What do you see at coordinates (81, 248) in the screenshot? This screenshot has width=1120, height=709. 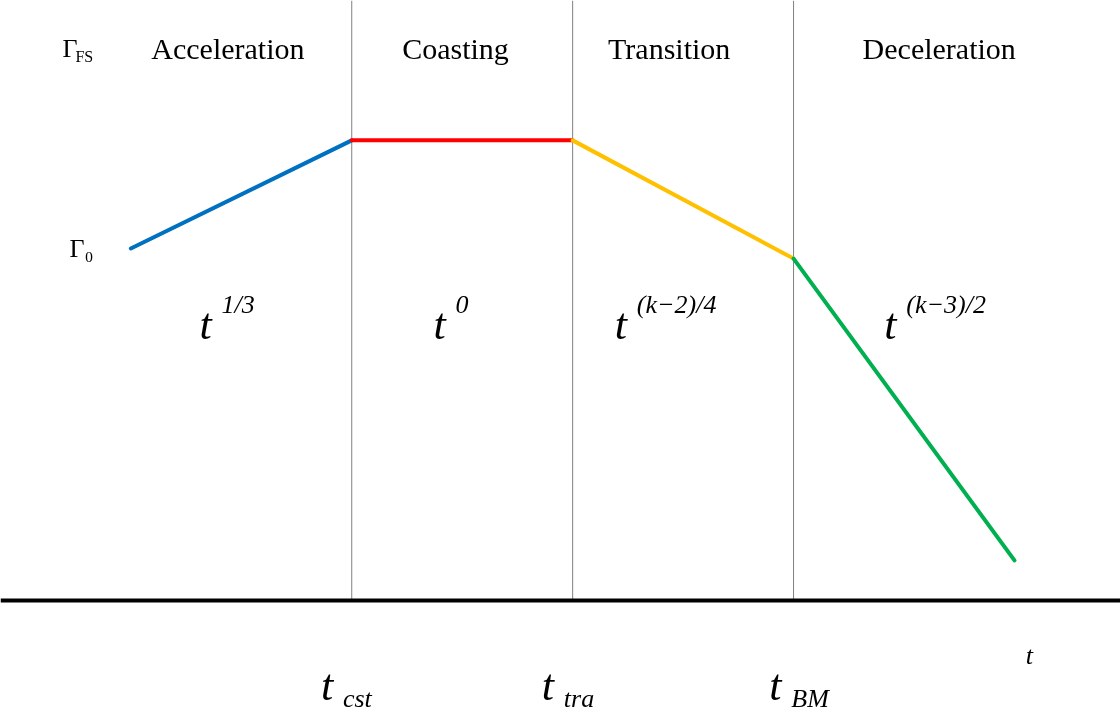 I see `annotation: Γ₀` at bounding box center [81, 248].